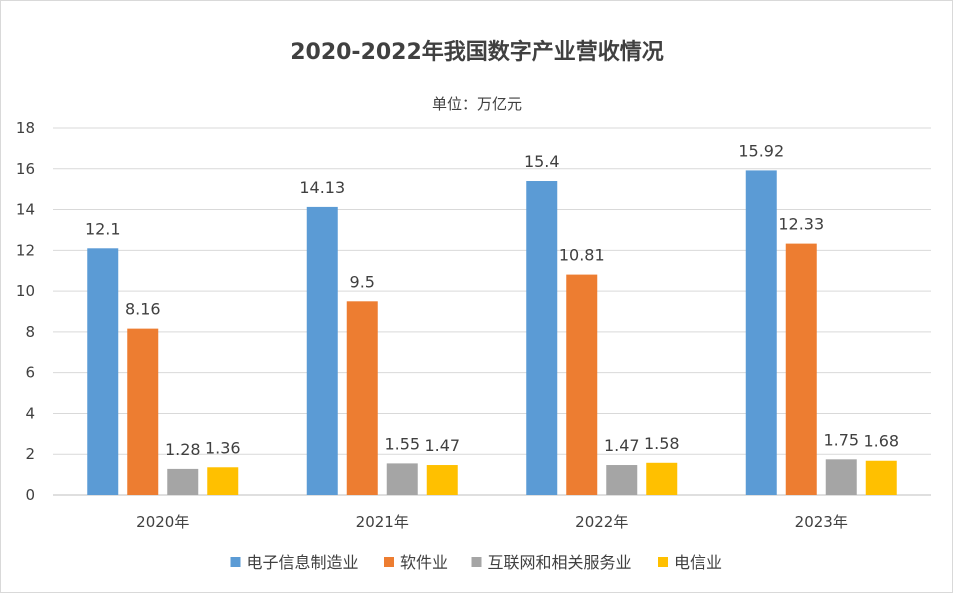 The width and height of the screenshot is (953, 594). What do you see at coordinates (662, 443) in the screenshot?
I see `data-label: 1.58` at bounding box center [662, 443].